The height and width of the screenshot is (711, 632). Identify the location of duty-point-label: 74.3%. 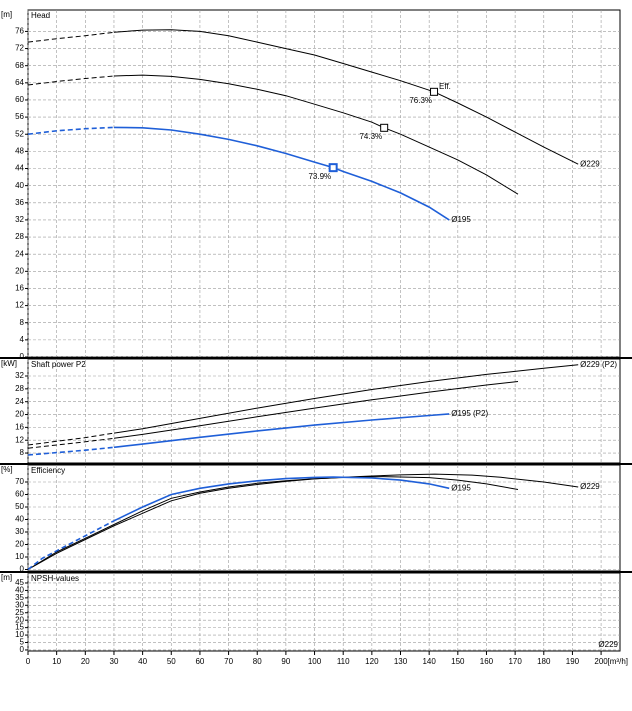
(370, 136).